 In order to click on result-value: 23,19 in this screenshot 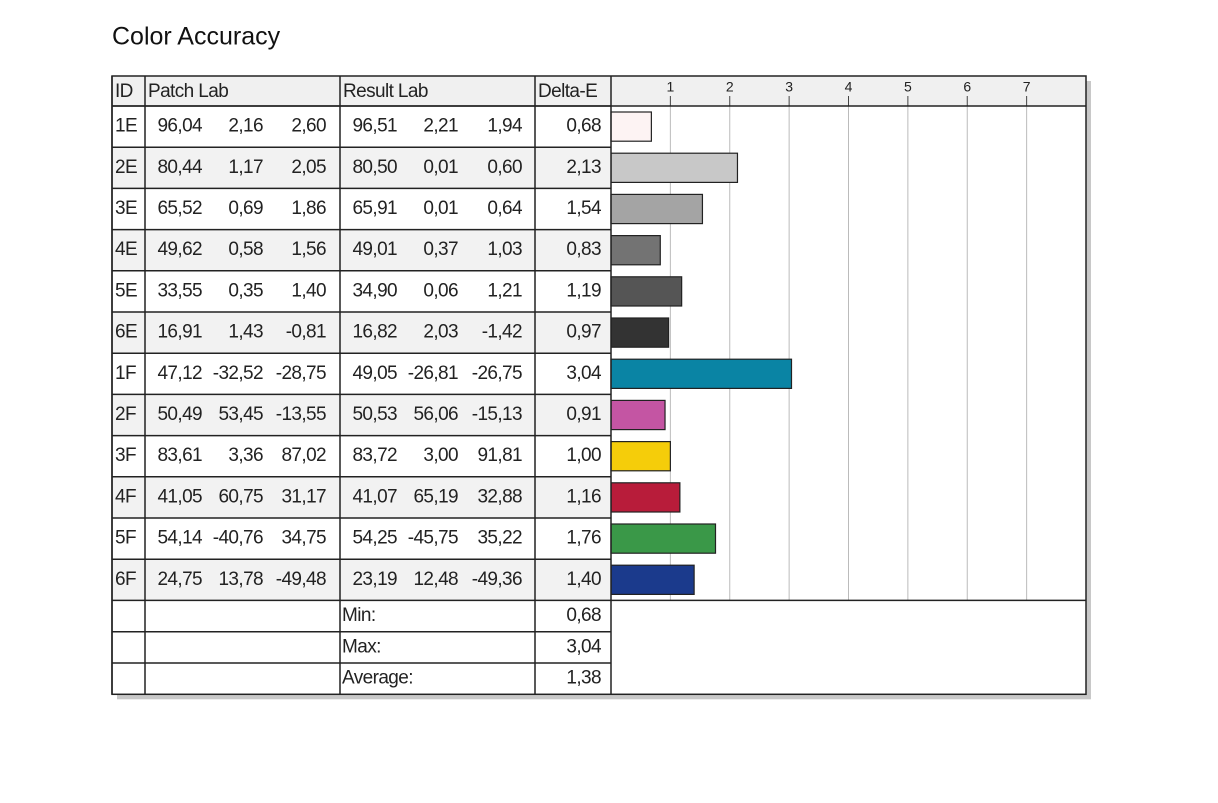, I will do `click(374, 579)`.